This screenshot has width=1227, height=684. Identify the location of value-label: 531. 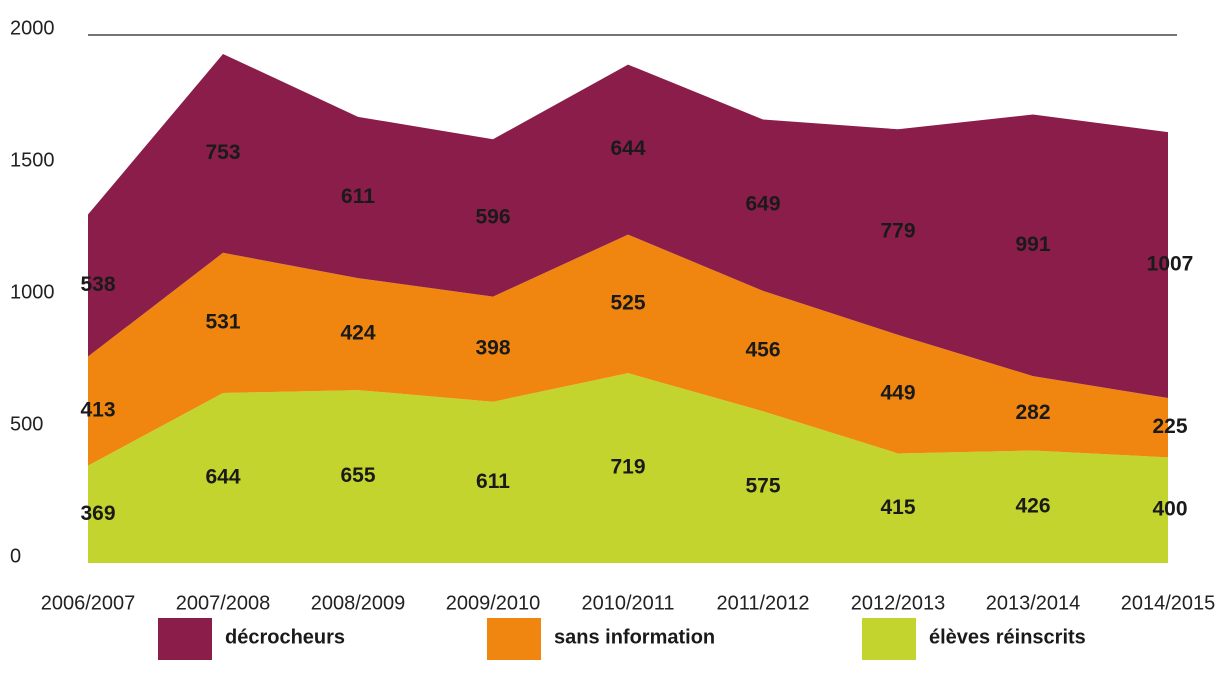
(222, 321).